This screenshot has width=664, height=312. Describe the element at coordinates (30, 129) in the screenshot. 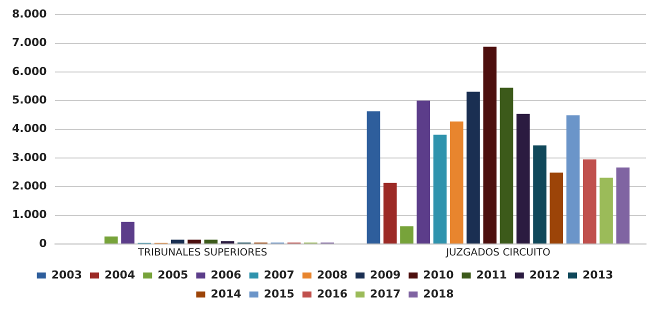

I see `y-tick-label: 4.000` at that location.